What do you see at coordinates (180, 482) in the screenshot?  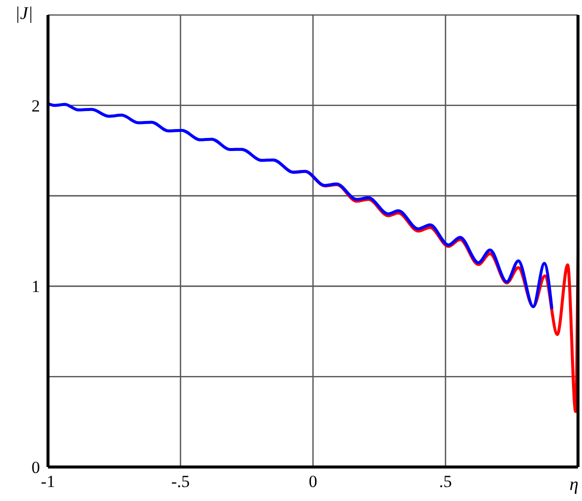 I see `x-tick-label: -.5` at bounding box center [180, 482].